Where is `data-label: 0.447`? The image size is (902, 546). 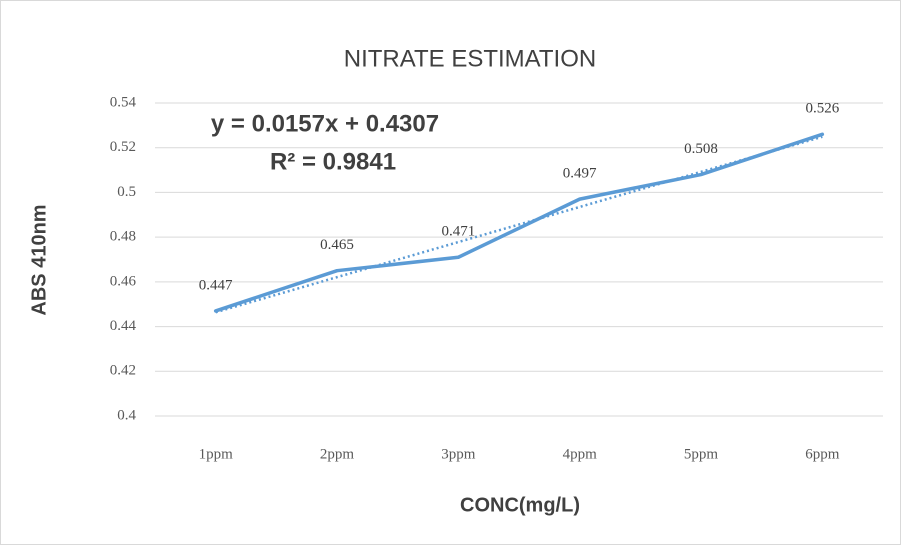 data-label: 0.447 is located at coordinates (216, 285).